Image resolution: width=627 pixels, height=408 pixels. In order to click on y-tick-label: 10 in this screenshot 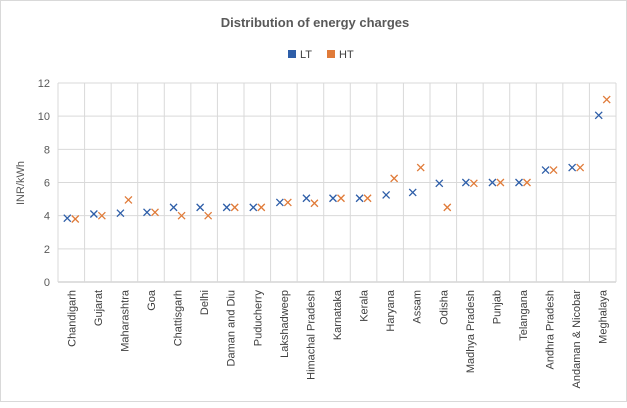, I will do `click(44, 117)`.